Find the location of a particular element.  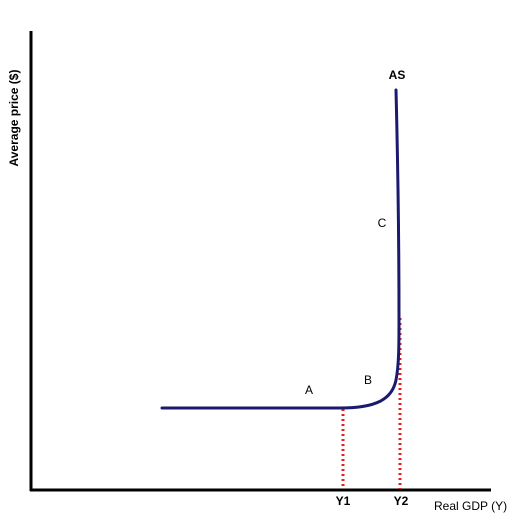

tick-label-y1: Y1 is located at coordinates (343, 501).